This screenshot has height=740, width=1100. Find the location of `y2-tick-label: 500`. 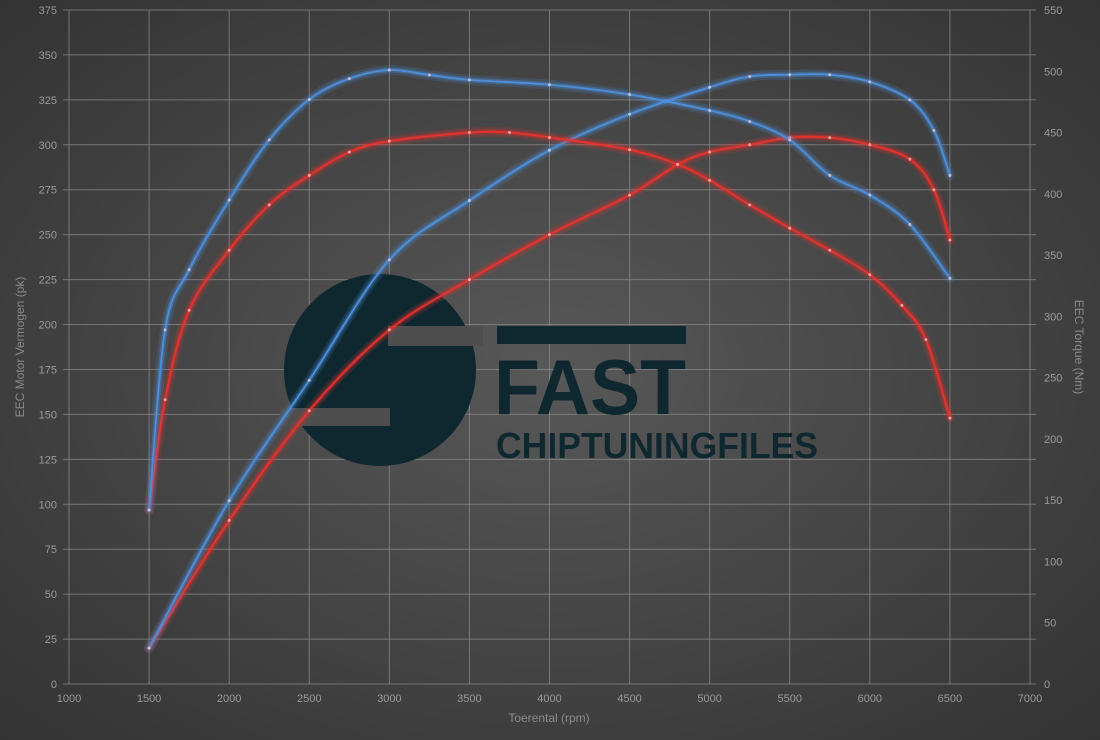

y2-tick-label: 500 is located at coordinates (1053, 72).